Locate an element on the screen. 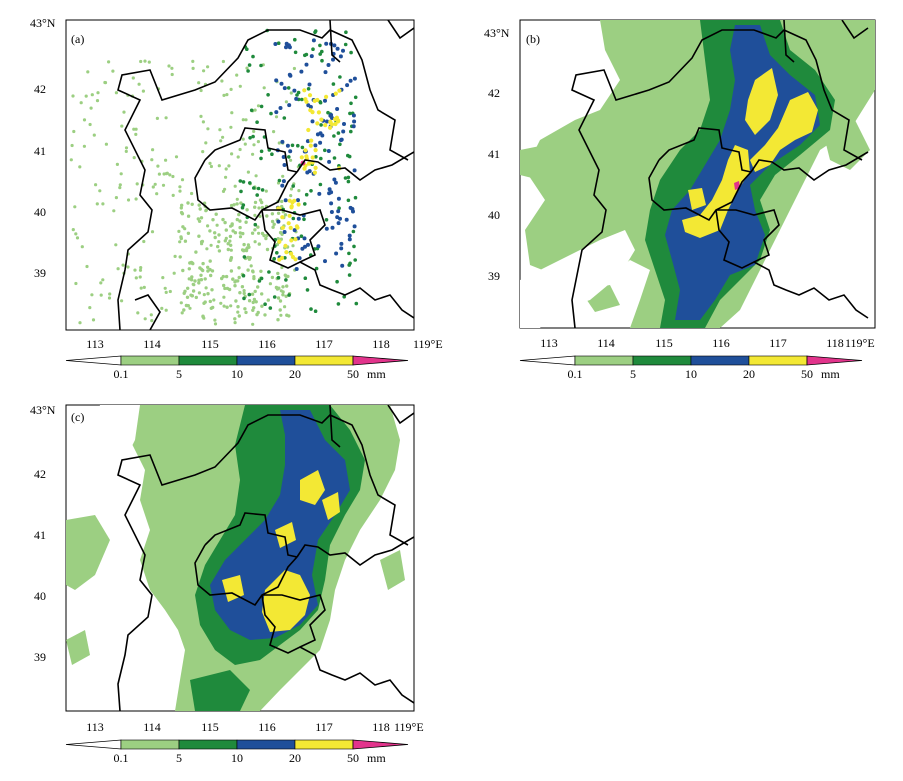 Image resolution: width=903 pixels, height=781 pixels. colorbar-tick-label: 20 is located at coordinates (295, 758).